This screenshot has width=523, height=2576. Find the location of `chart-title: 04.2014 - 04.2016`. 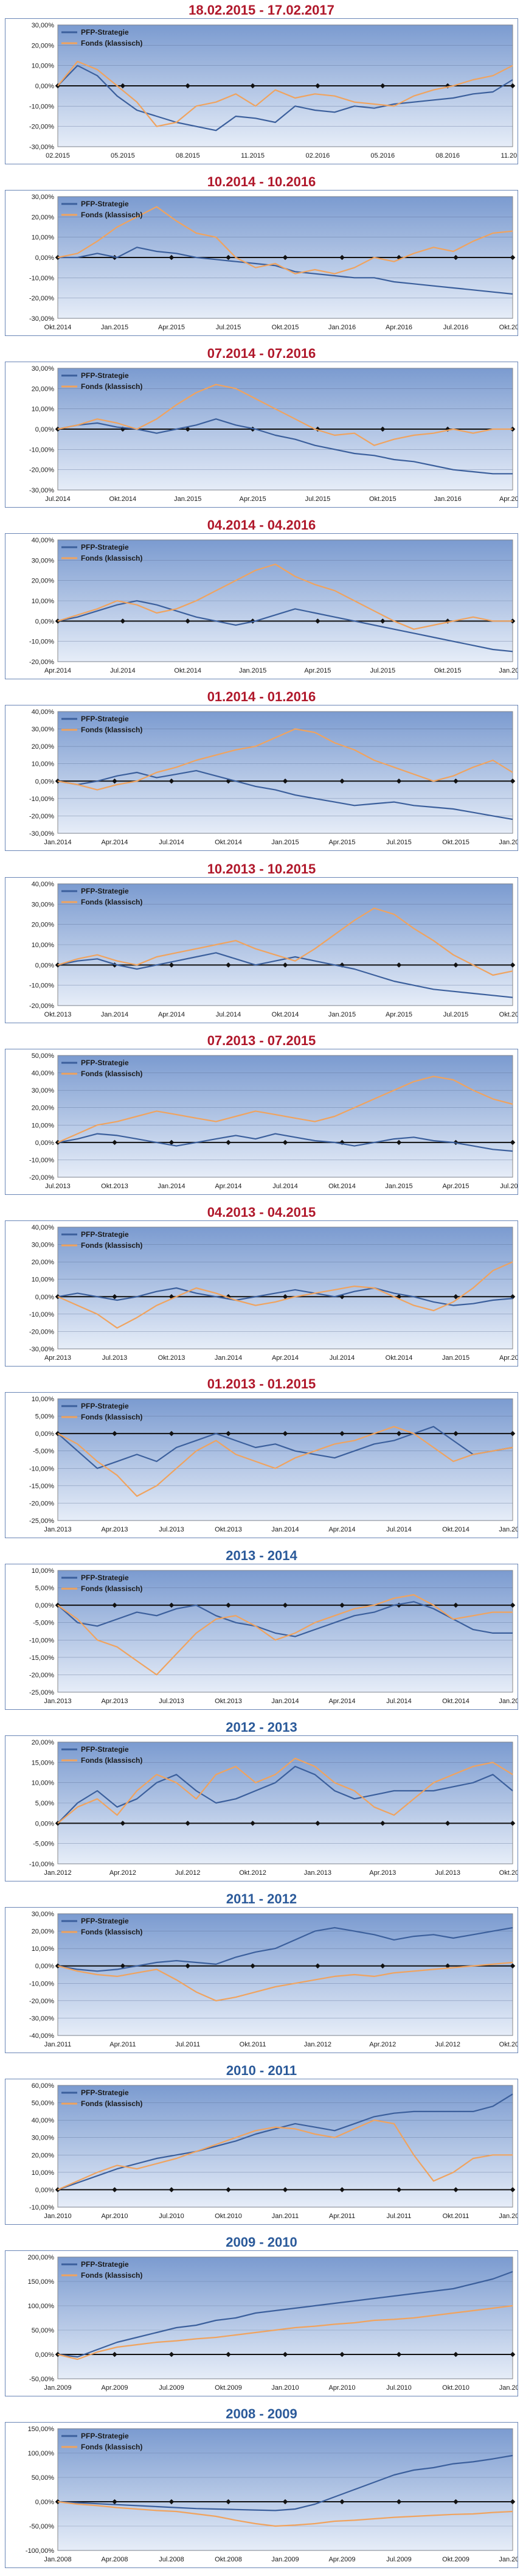

chart-title: 04.2014 - 04.2016 is located at coordinates (261, 525).